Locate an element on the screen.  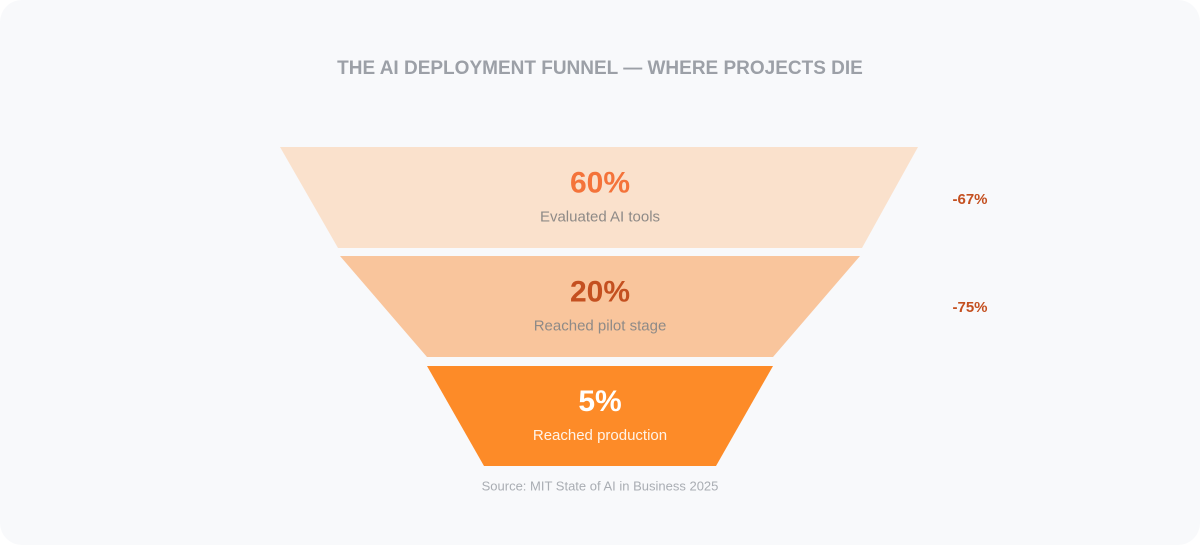
drop-annotation: -67% is located at coordinates (969, 199).